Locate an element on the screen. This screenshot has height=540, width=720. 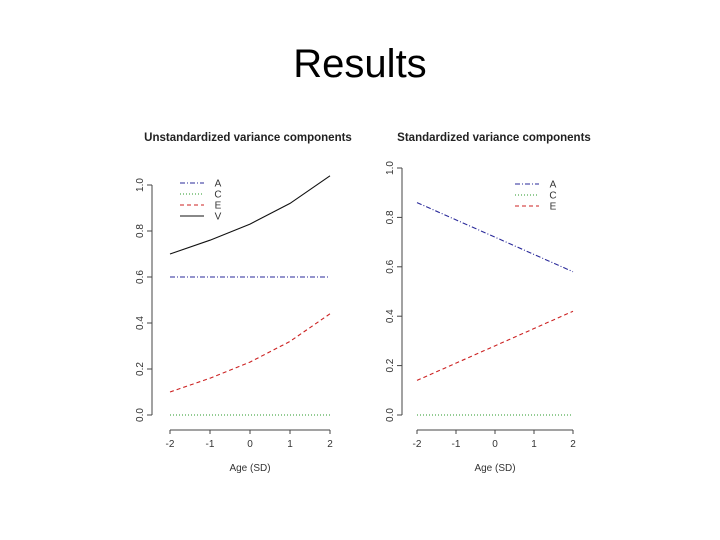
chart-title-2: Standardized variance components is located at coordinates (494, 138).